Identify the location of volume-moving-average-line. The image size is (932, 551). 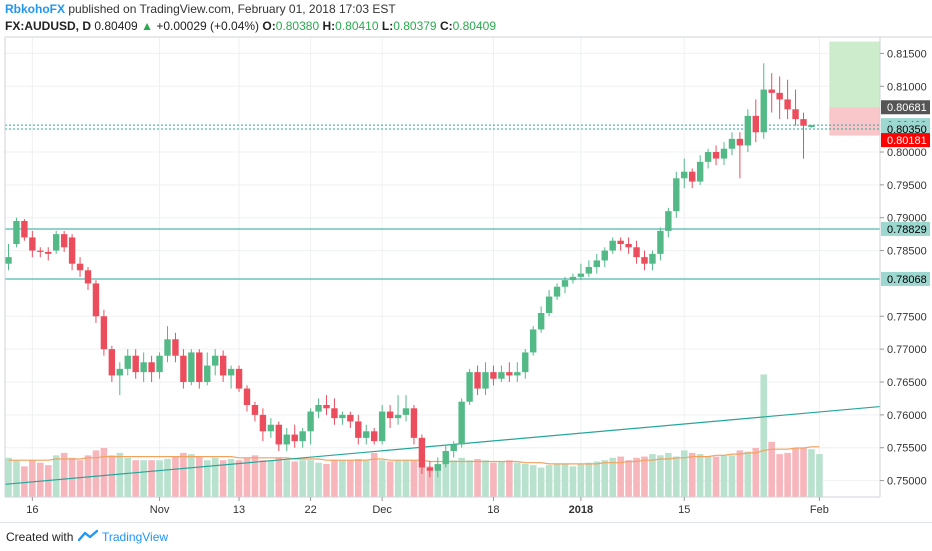
(414, 455).